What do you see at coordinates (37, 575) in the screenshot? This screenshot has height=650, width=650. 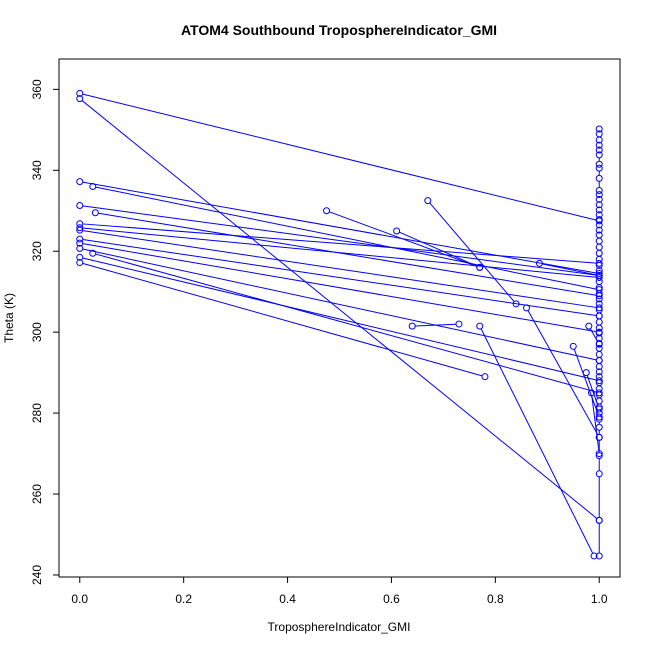 I see `y-tick-label: 240` at bounding box center [37, 575].